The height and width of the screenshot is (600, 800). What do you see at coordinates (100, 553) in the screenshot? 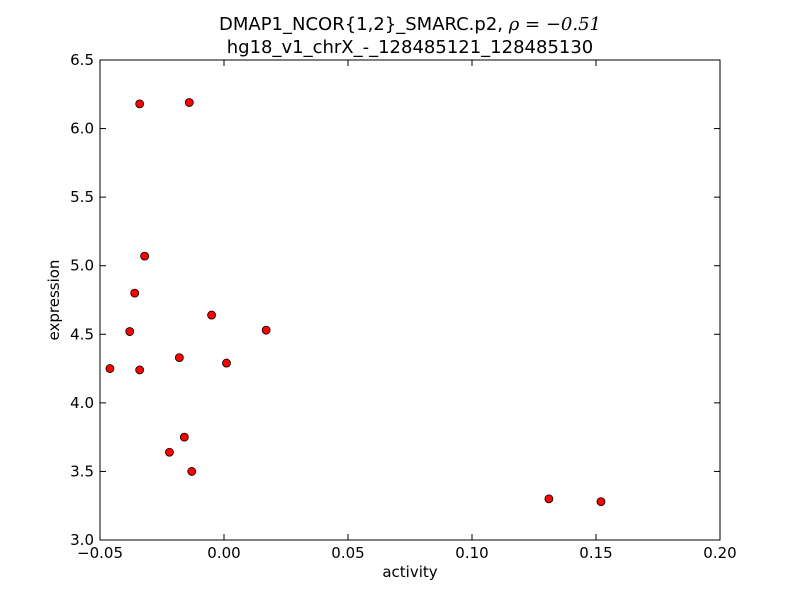
I see `x-tick-label: −0.05` at bounding box center [100, 553].